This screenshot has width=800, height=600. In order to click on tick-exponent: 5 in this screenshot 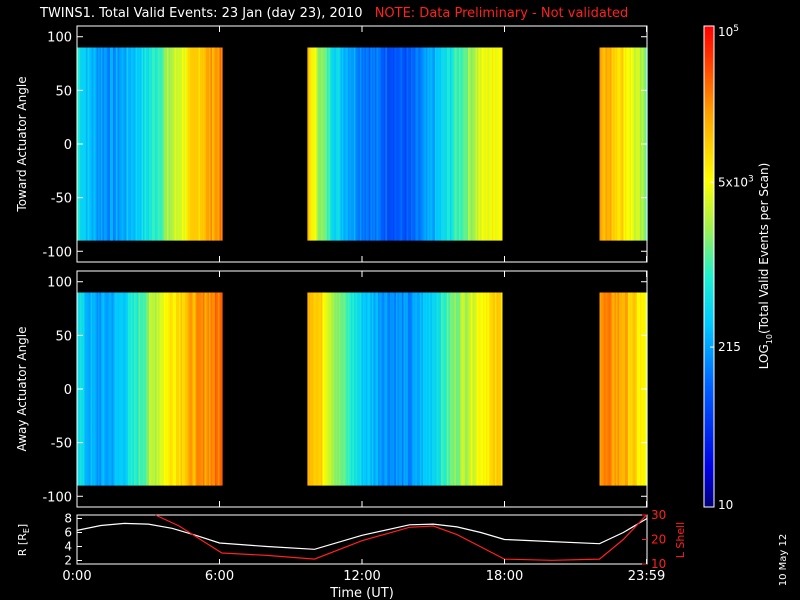, I will do `click(736, 29)`.